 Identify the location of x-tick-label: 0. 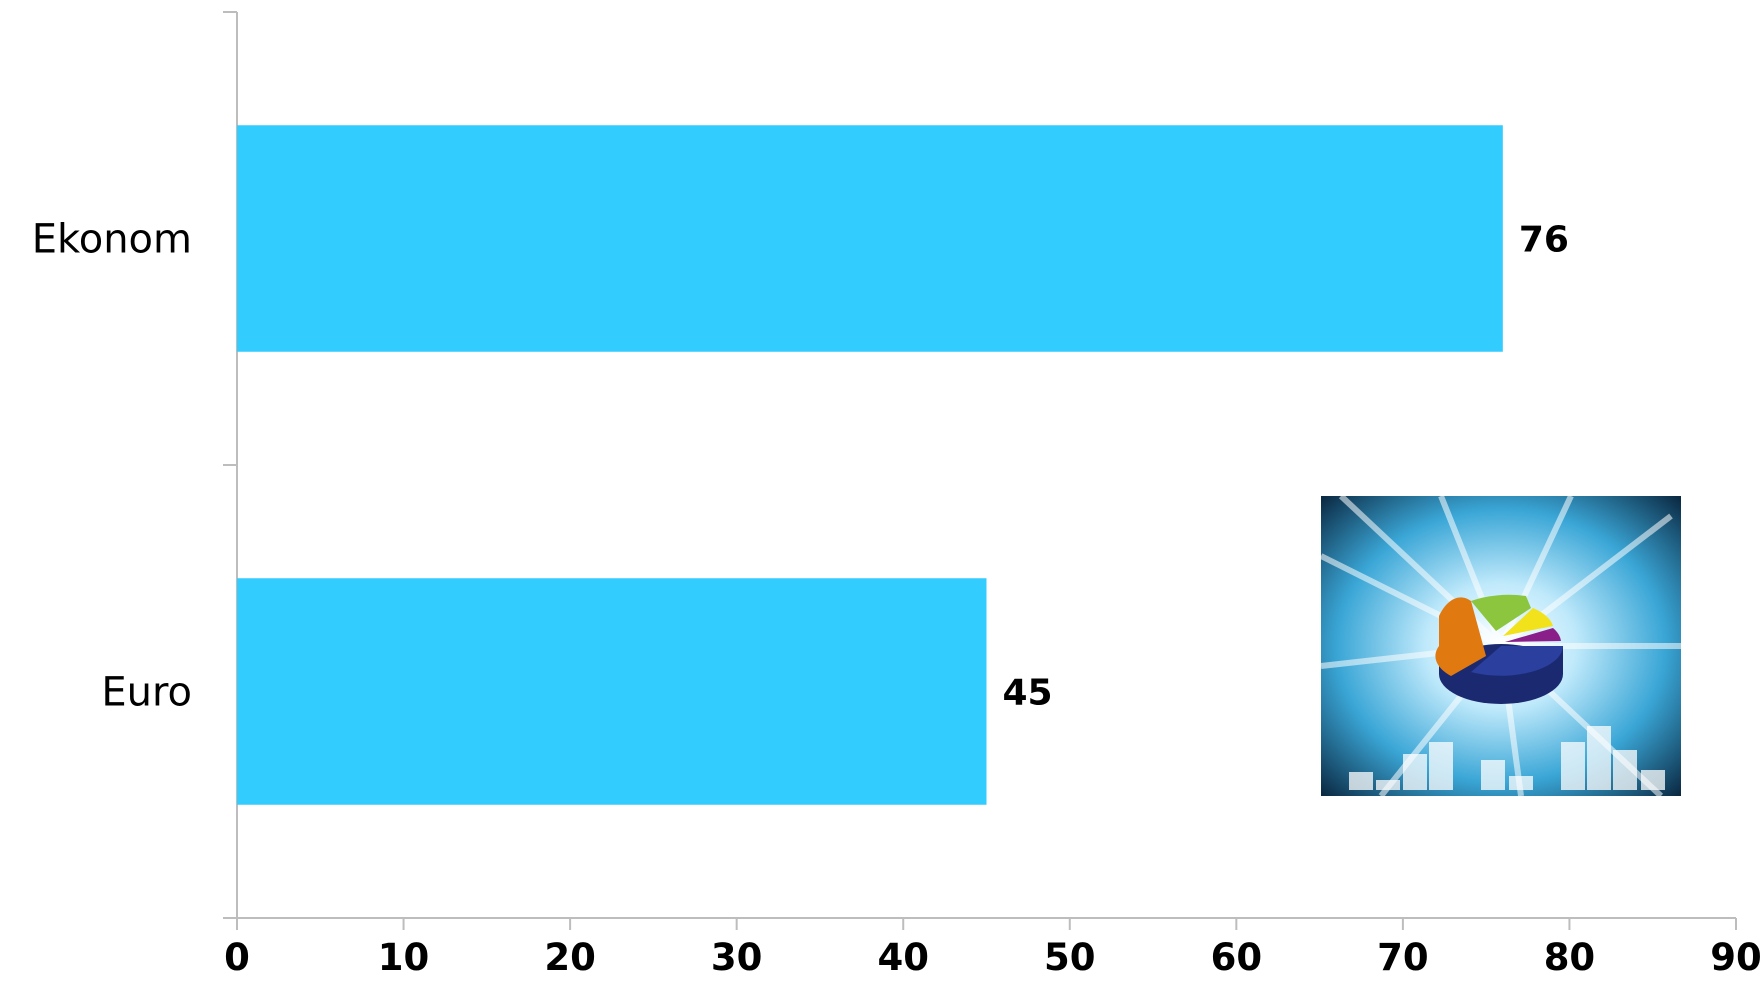
(237, 957).